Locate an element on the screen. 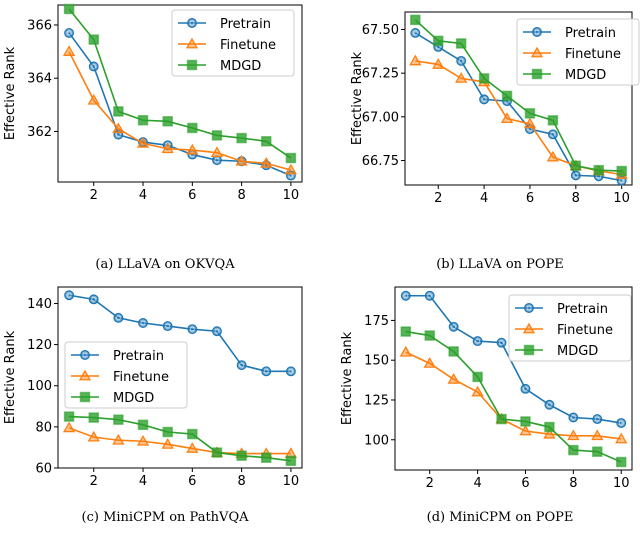  legend-label: Finetune is located at coordinates (248, 45).